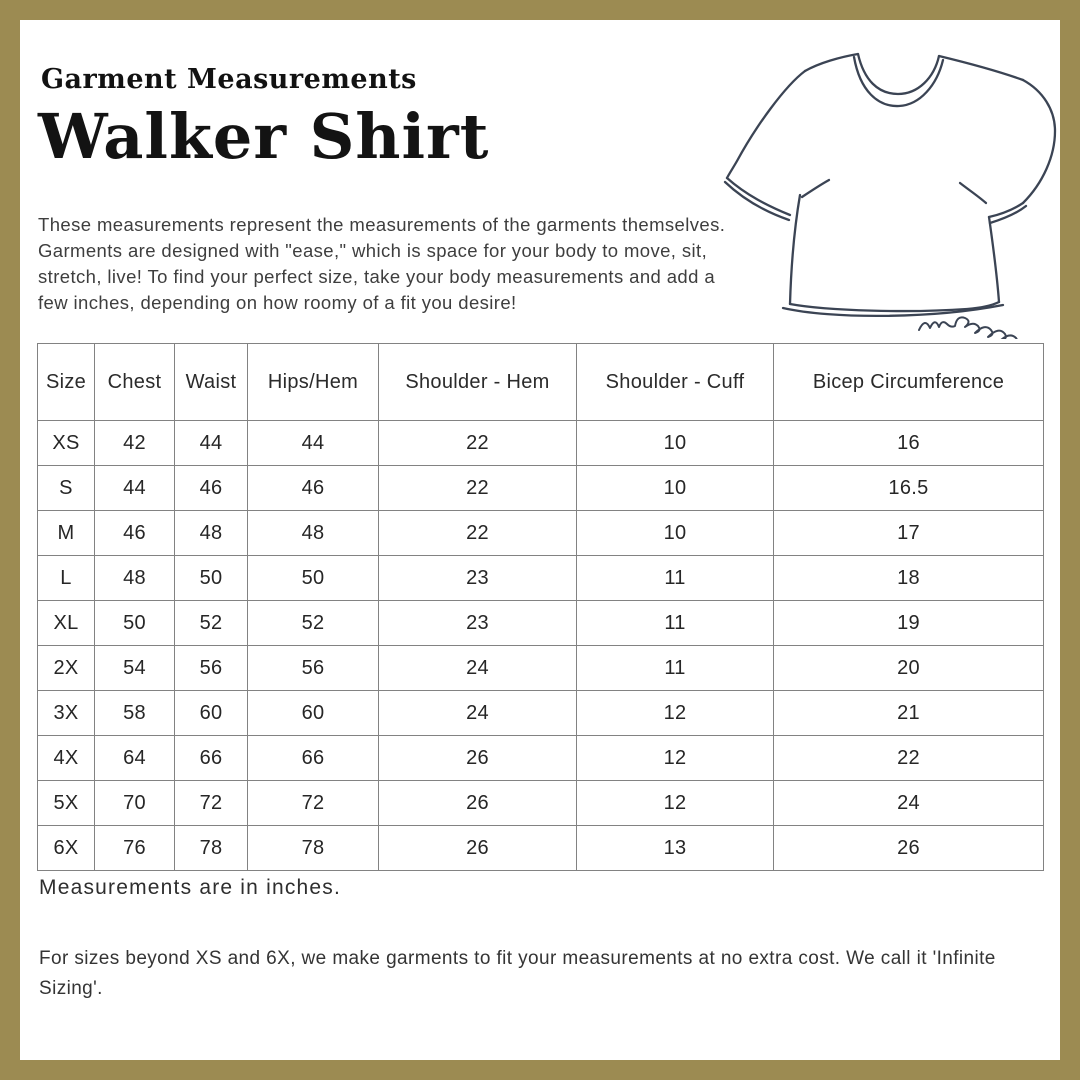 The image size is (1080, 1080). What do you see at coordinates (66, 488) in the screenshot?
I see `size-cell: S` at bounding box center [66, 488].